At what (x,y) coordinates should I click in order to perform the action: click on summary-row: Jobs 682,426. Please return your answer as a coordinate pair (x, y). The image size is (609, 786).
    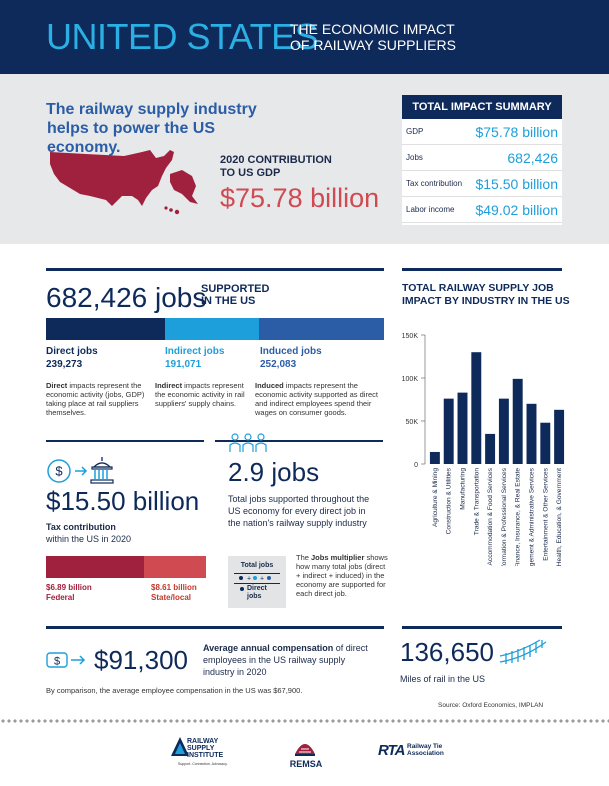
    Looking at the image, I should click on (482, 158).